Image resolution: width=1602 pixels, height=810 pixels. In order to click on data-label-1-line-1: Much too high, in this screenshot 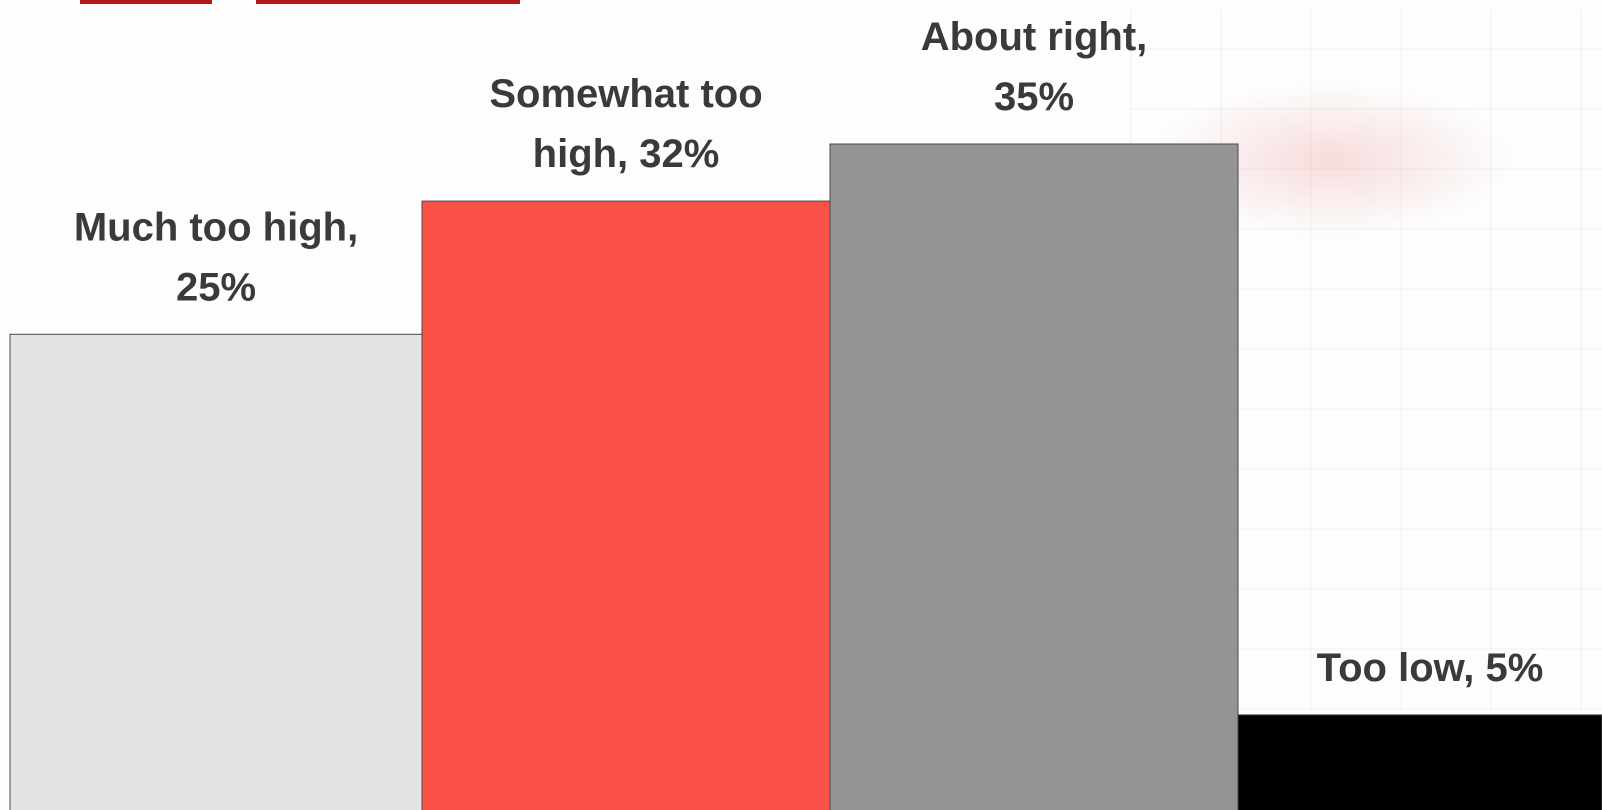, I will do `click(216, 227)`.